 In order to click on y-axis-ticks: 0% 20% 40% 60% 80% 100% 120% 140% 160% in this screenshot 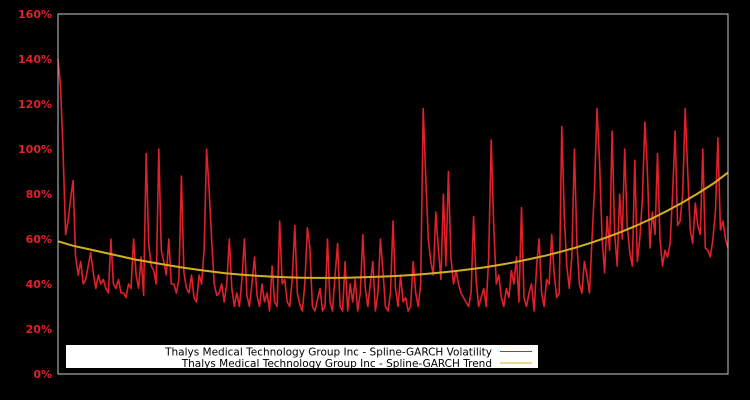, I will do `click(35, 194)`.